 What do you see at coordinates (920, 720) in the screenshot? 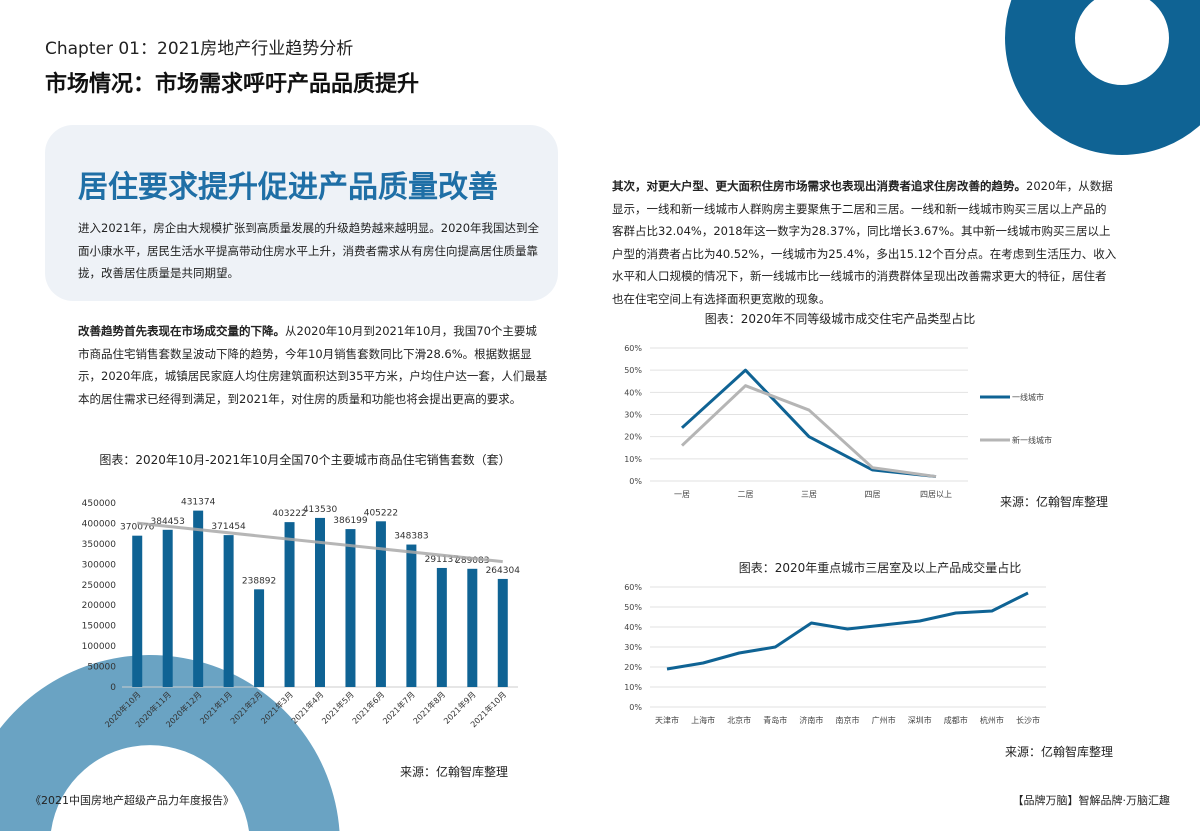
I see `x-tick-label: 深圳市` at bounding box center [920, 720].